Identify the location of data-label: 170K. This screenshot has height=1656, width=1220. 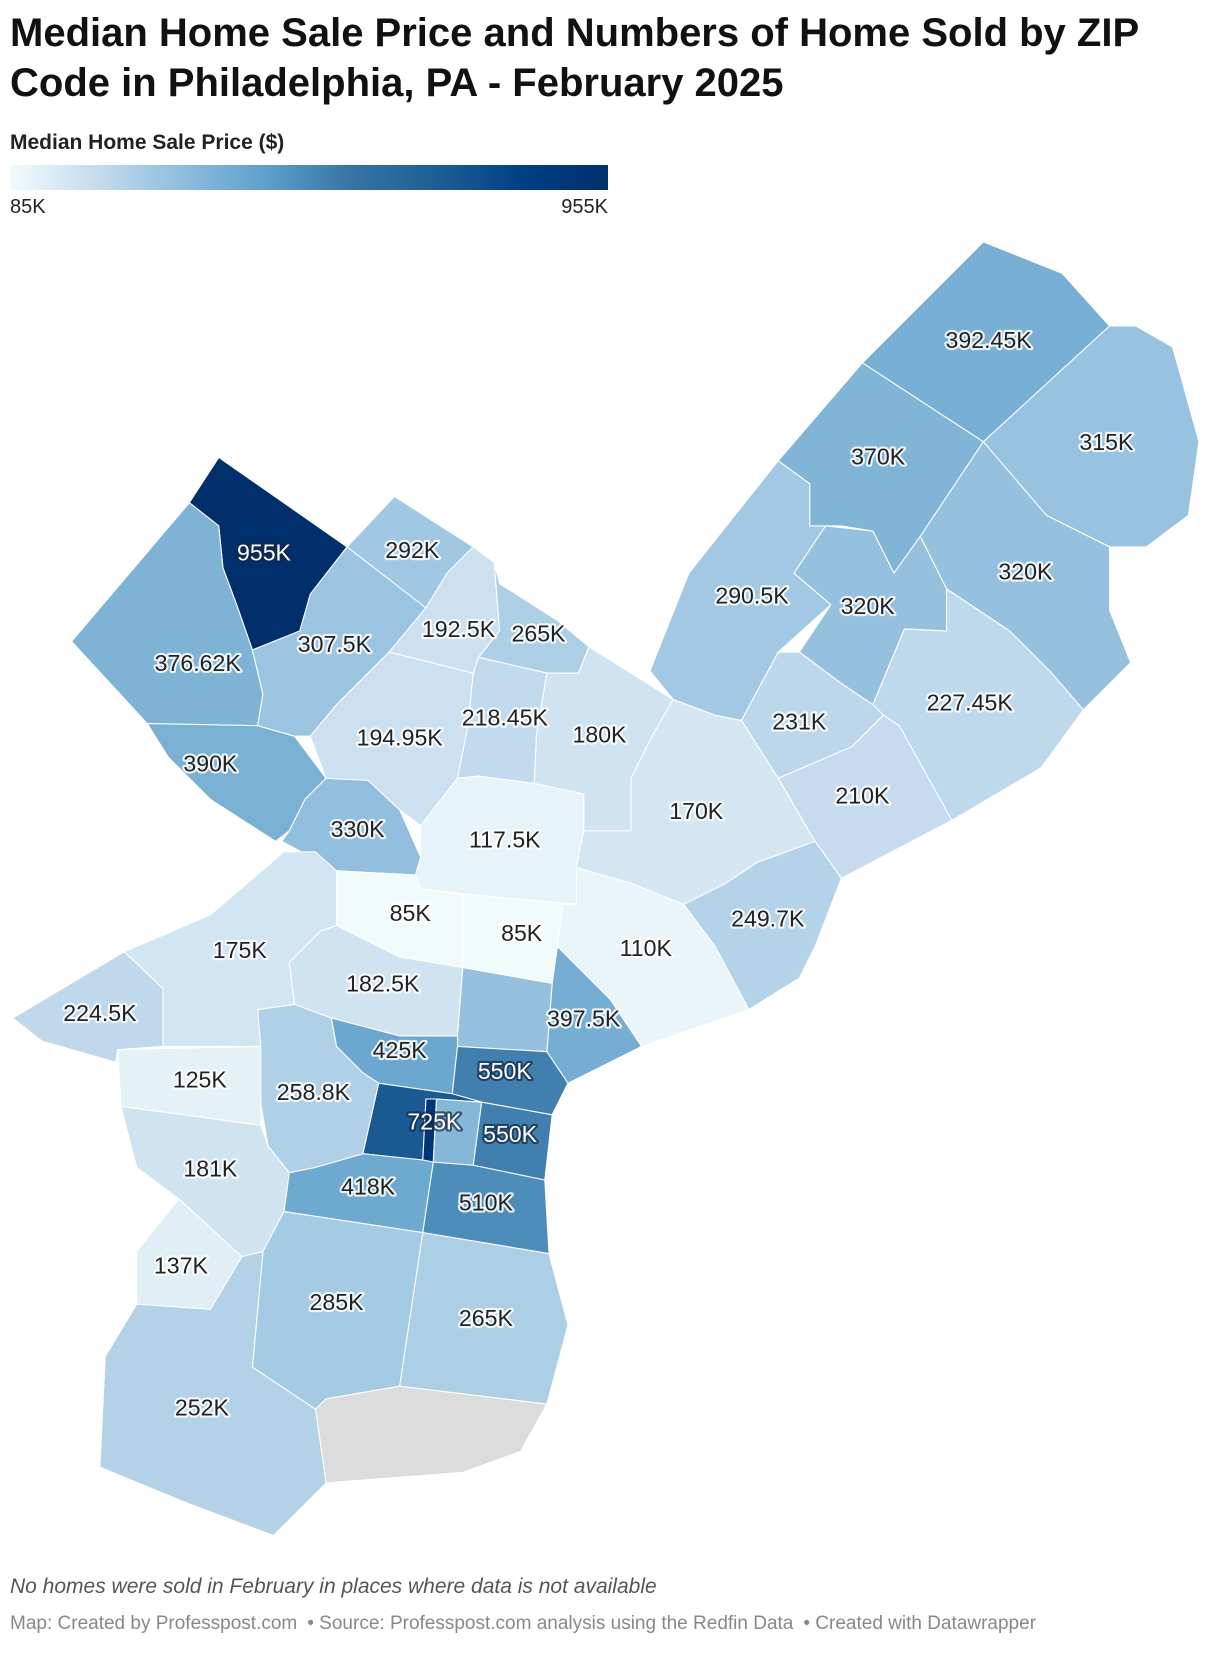
(696, 811).